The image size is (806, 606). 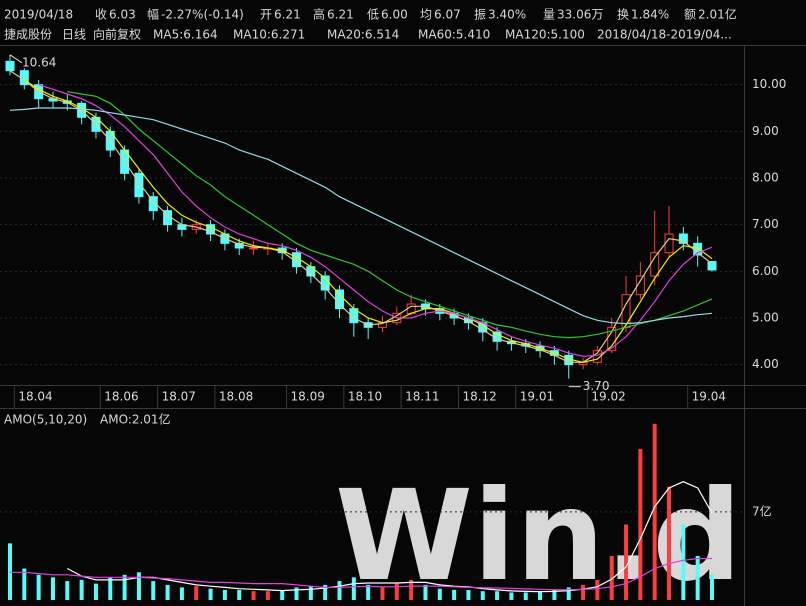 I want to click on stock-name: 捷成股份, so click(x=28, y=35).